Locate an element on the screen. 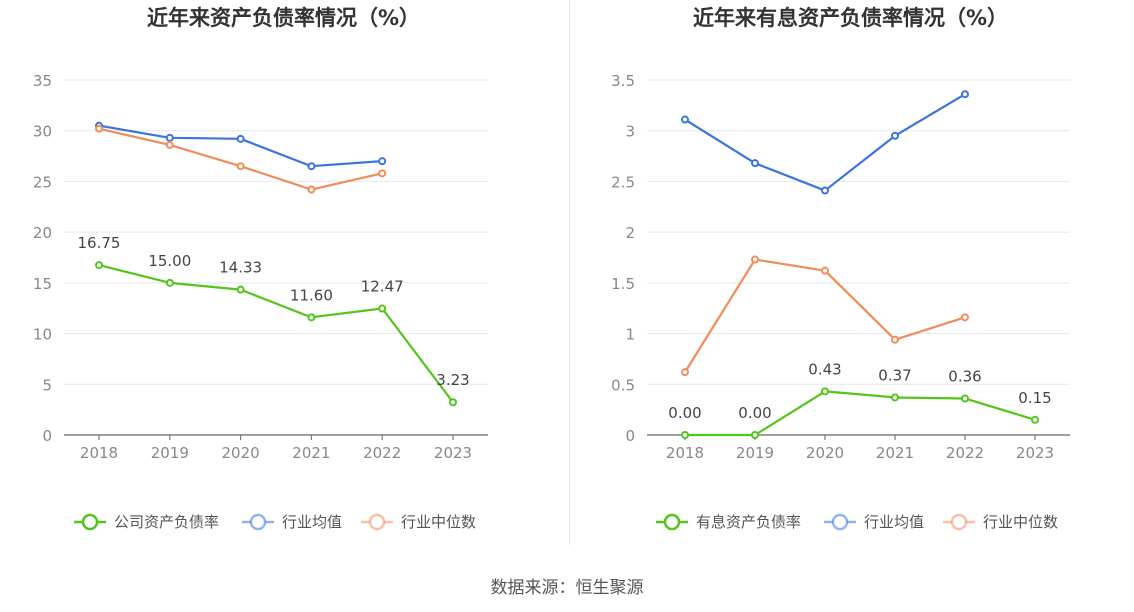 Image resolution: width=1134 pixels, height=612 pixels. left-legend-label: 公司资产负债率 is located at coordinates (166, 522).